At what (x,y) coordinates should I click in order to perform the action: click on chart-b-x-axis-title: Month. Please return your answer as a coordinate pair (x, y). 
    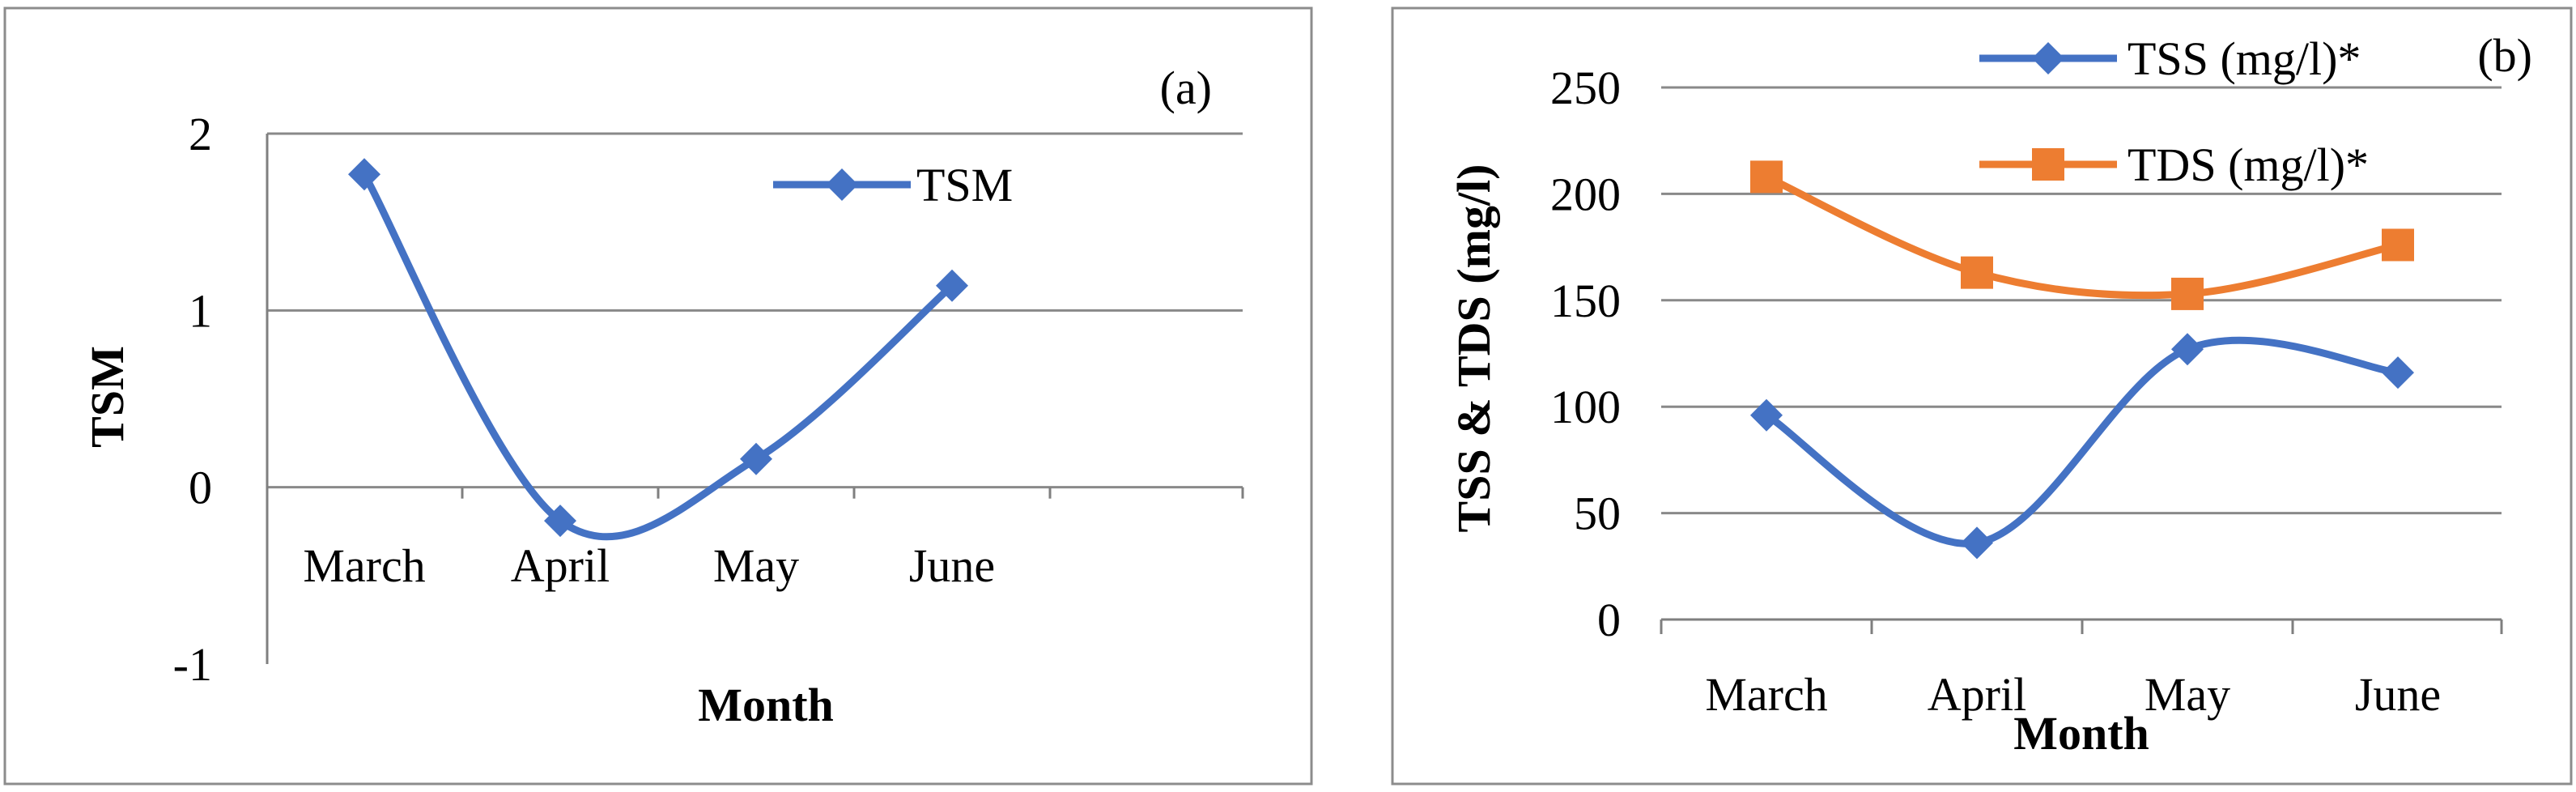
    Looking at the image, I should click on (2081, 733).